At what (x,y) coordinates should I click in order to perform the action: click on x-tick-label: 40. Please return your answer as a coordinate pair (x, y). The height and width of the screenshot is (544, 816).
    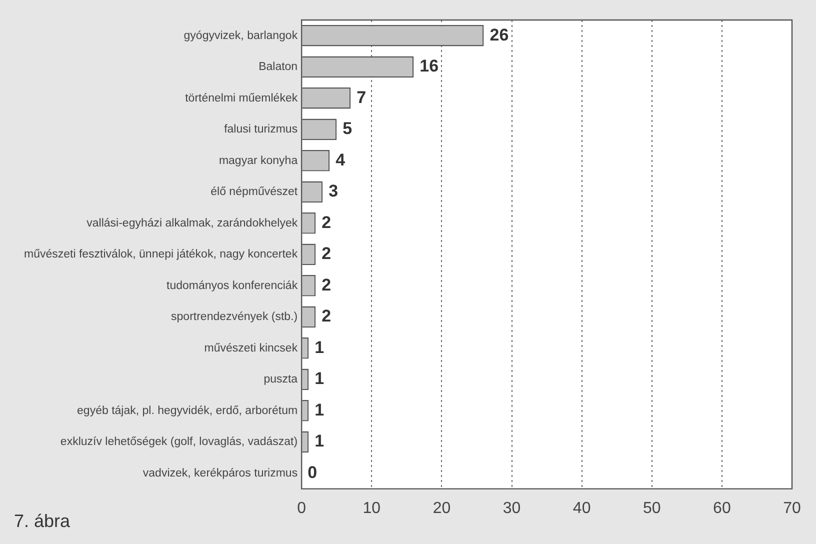
    Looking at the image, I should click on (581, 508).